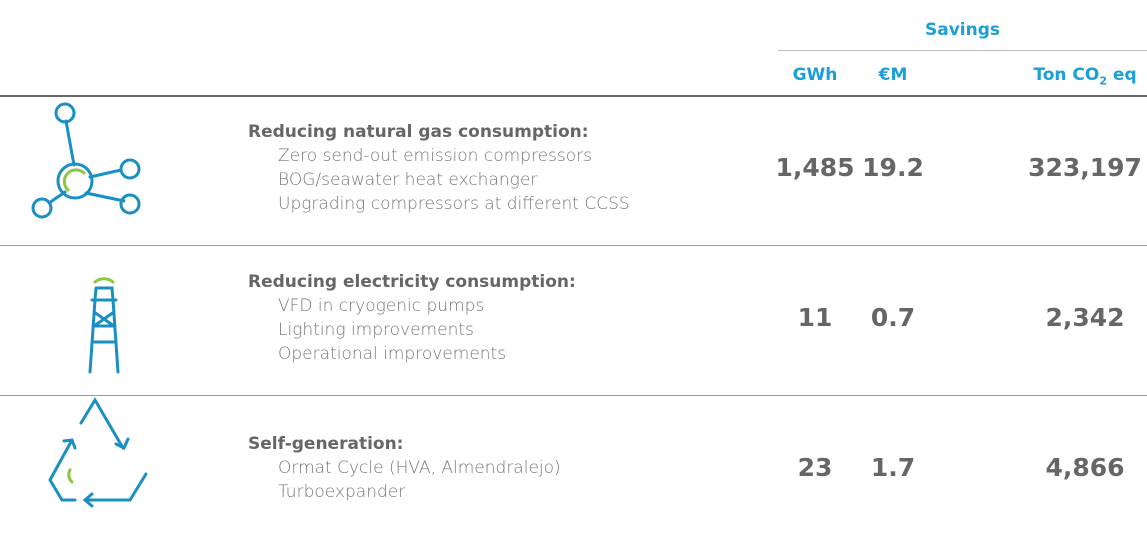 The width and height of the screenshot is (1147, 543). I want to click on row-item: Operational improvements, so click(392, 354).